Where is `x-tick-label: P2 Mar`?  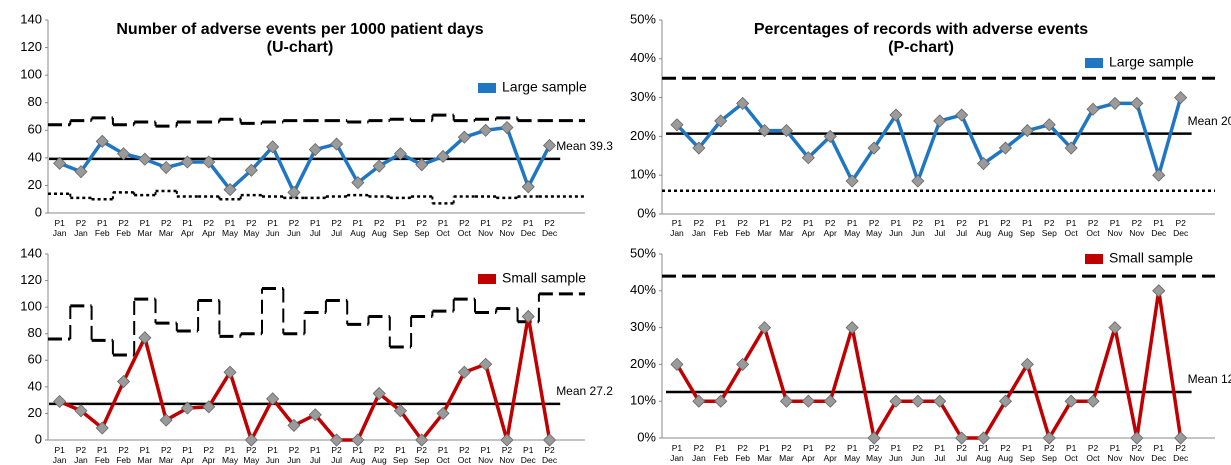
x-tick-label: P2 Mar is located at coordinates (786, 228).